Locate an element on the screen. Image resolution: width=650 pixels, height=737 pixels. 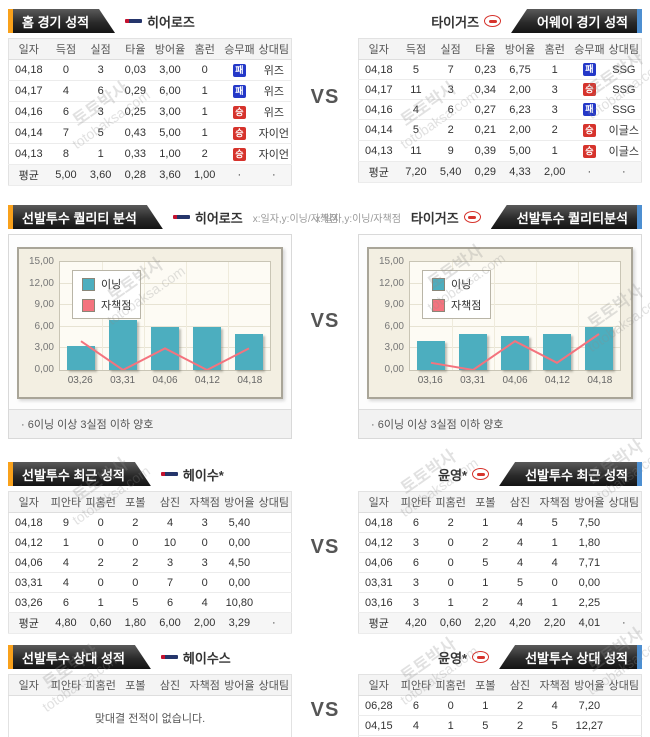
blue-accent-bar is located at coordinates (639, 21).